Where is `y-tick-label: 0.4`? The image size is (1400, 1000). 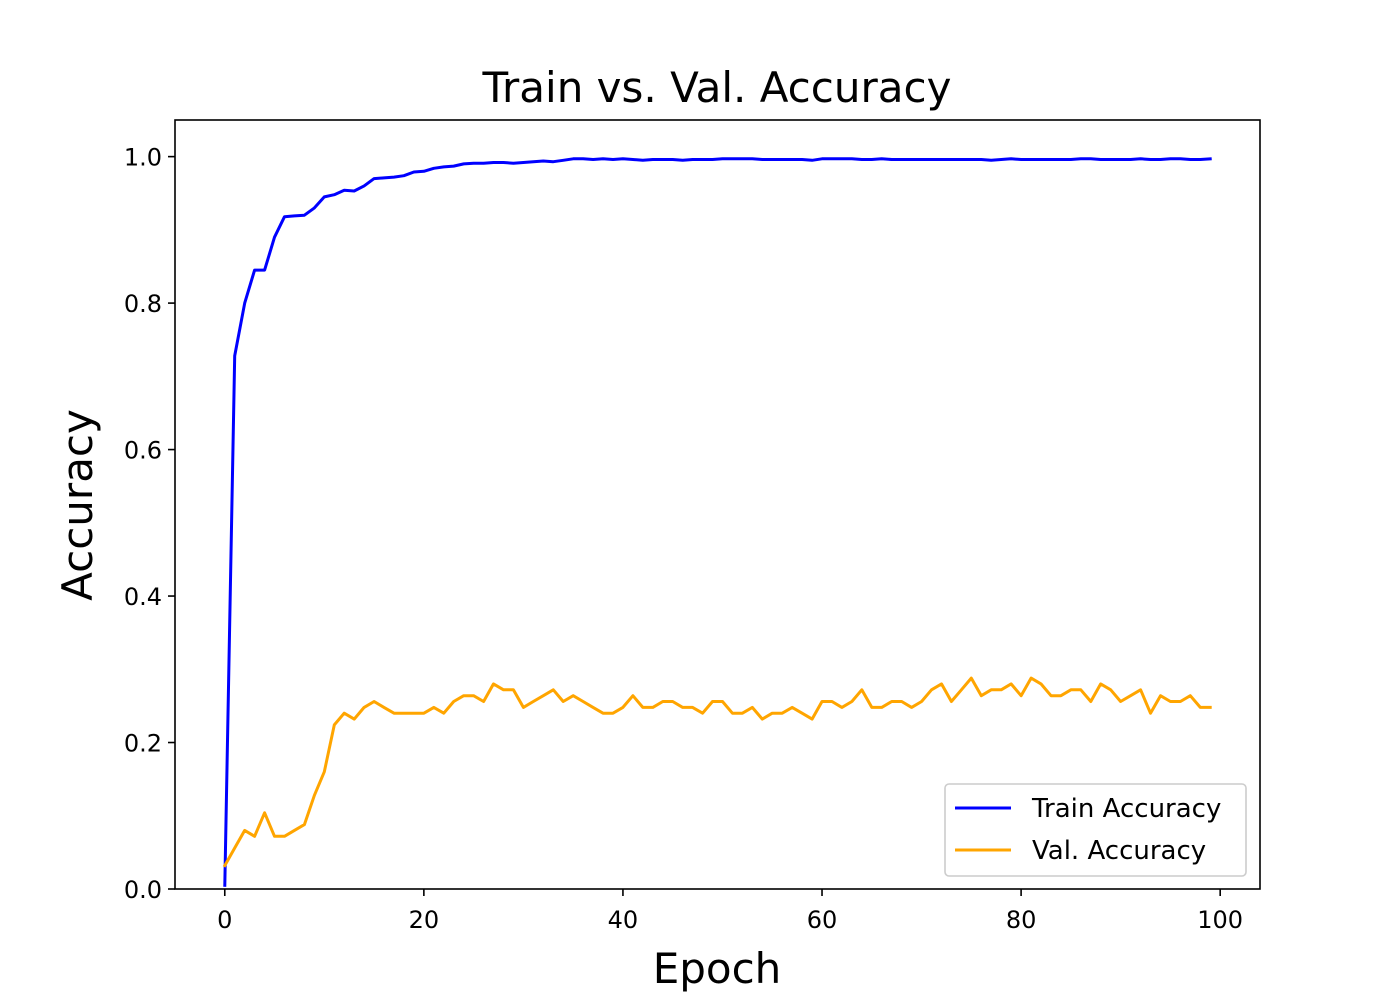
y-tick-label: 0.4 is located at coordinates (143, 597).